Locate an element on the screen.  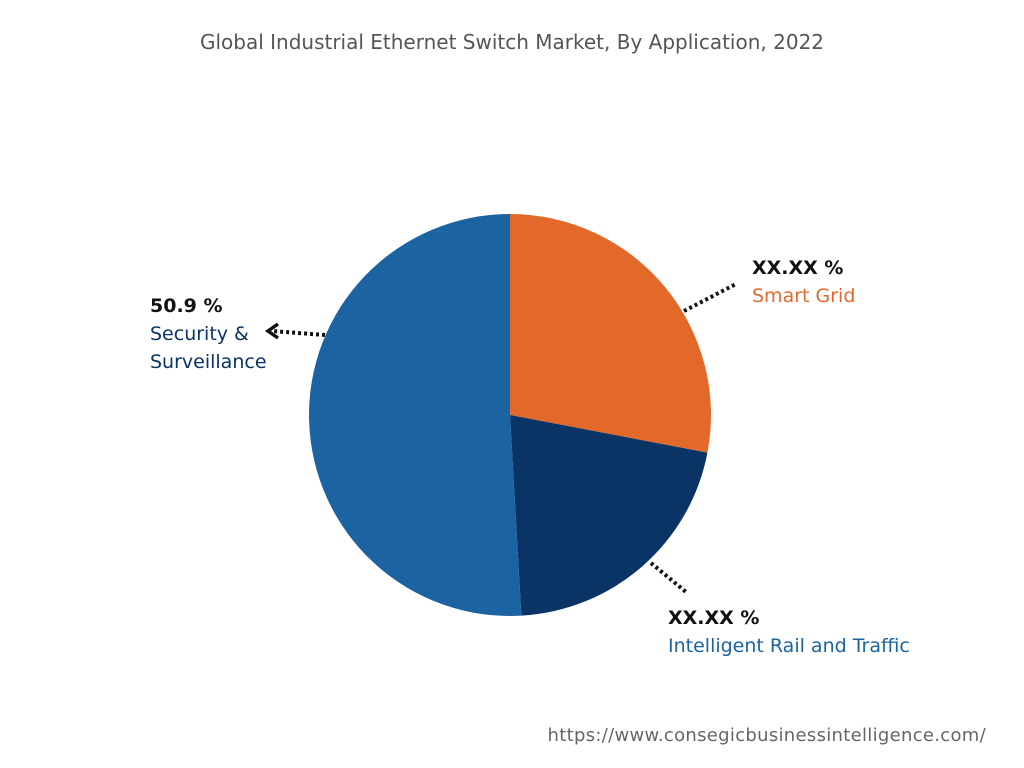
pie-slice-intelligent-rail-and-traffic is located at coordinates (609, 515).